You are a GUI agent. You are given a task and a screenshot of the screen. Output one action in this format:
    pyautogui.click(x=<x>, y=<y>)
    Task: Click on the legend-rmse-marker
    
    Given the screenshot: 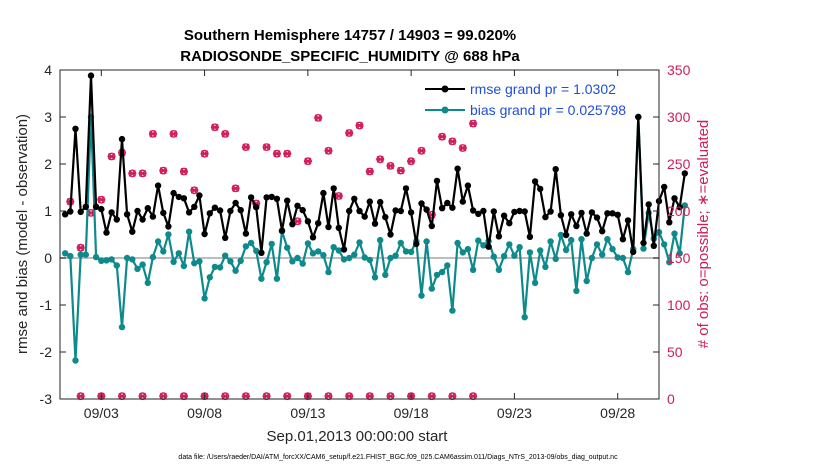 What is the action you would take?
    pyautogui.click(x=445, y=89)
    